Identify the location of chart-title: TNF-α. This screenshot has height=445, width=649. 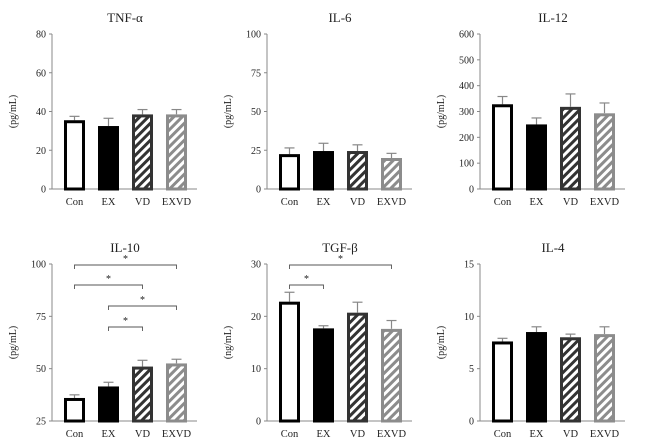
(125, 17).